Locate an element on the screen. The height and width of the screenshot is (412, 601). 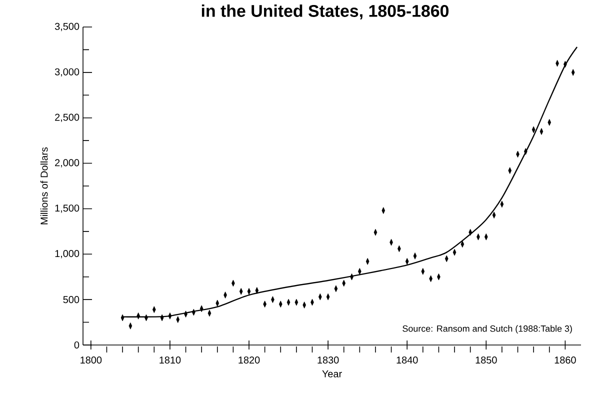
y-tick-label: 3,500 is located at coordinates (67, 27).